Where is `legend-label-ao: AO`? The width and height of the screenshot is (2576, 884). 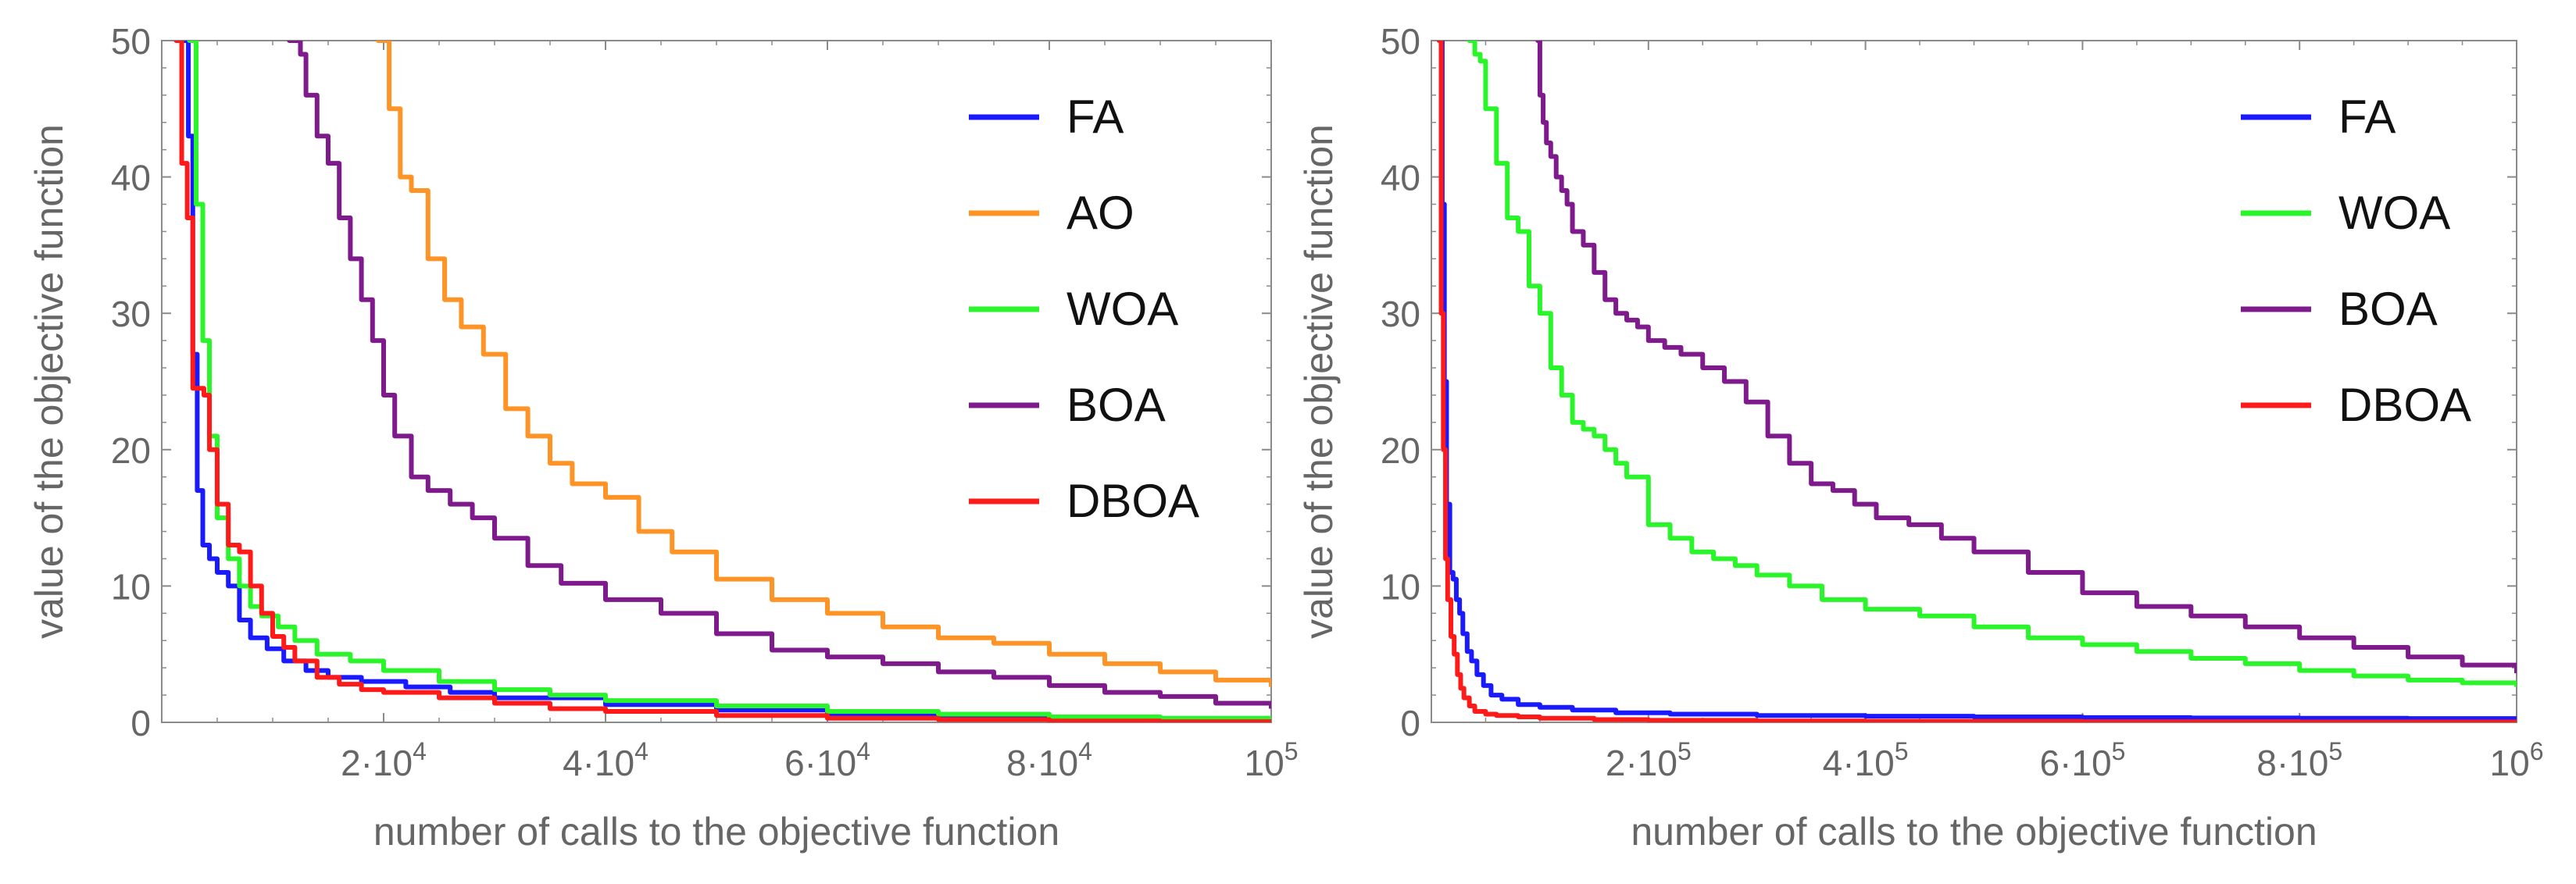
legend-label-ao: AO is located at coordinates (1100, 213).